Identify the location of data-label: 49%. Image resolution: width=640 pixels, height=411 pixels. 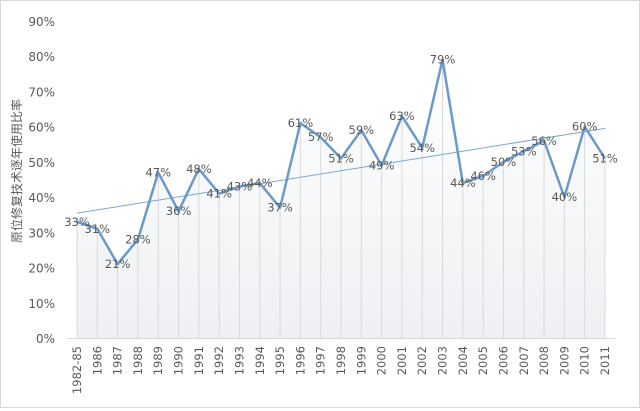
(382, 165).